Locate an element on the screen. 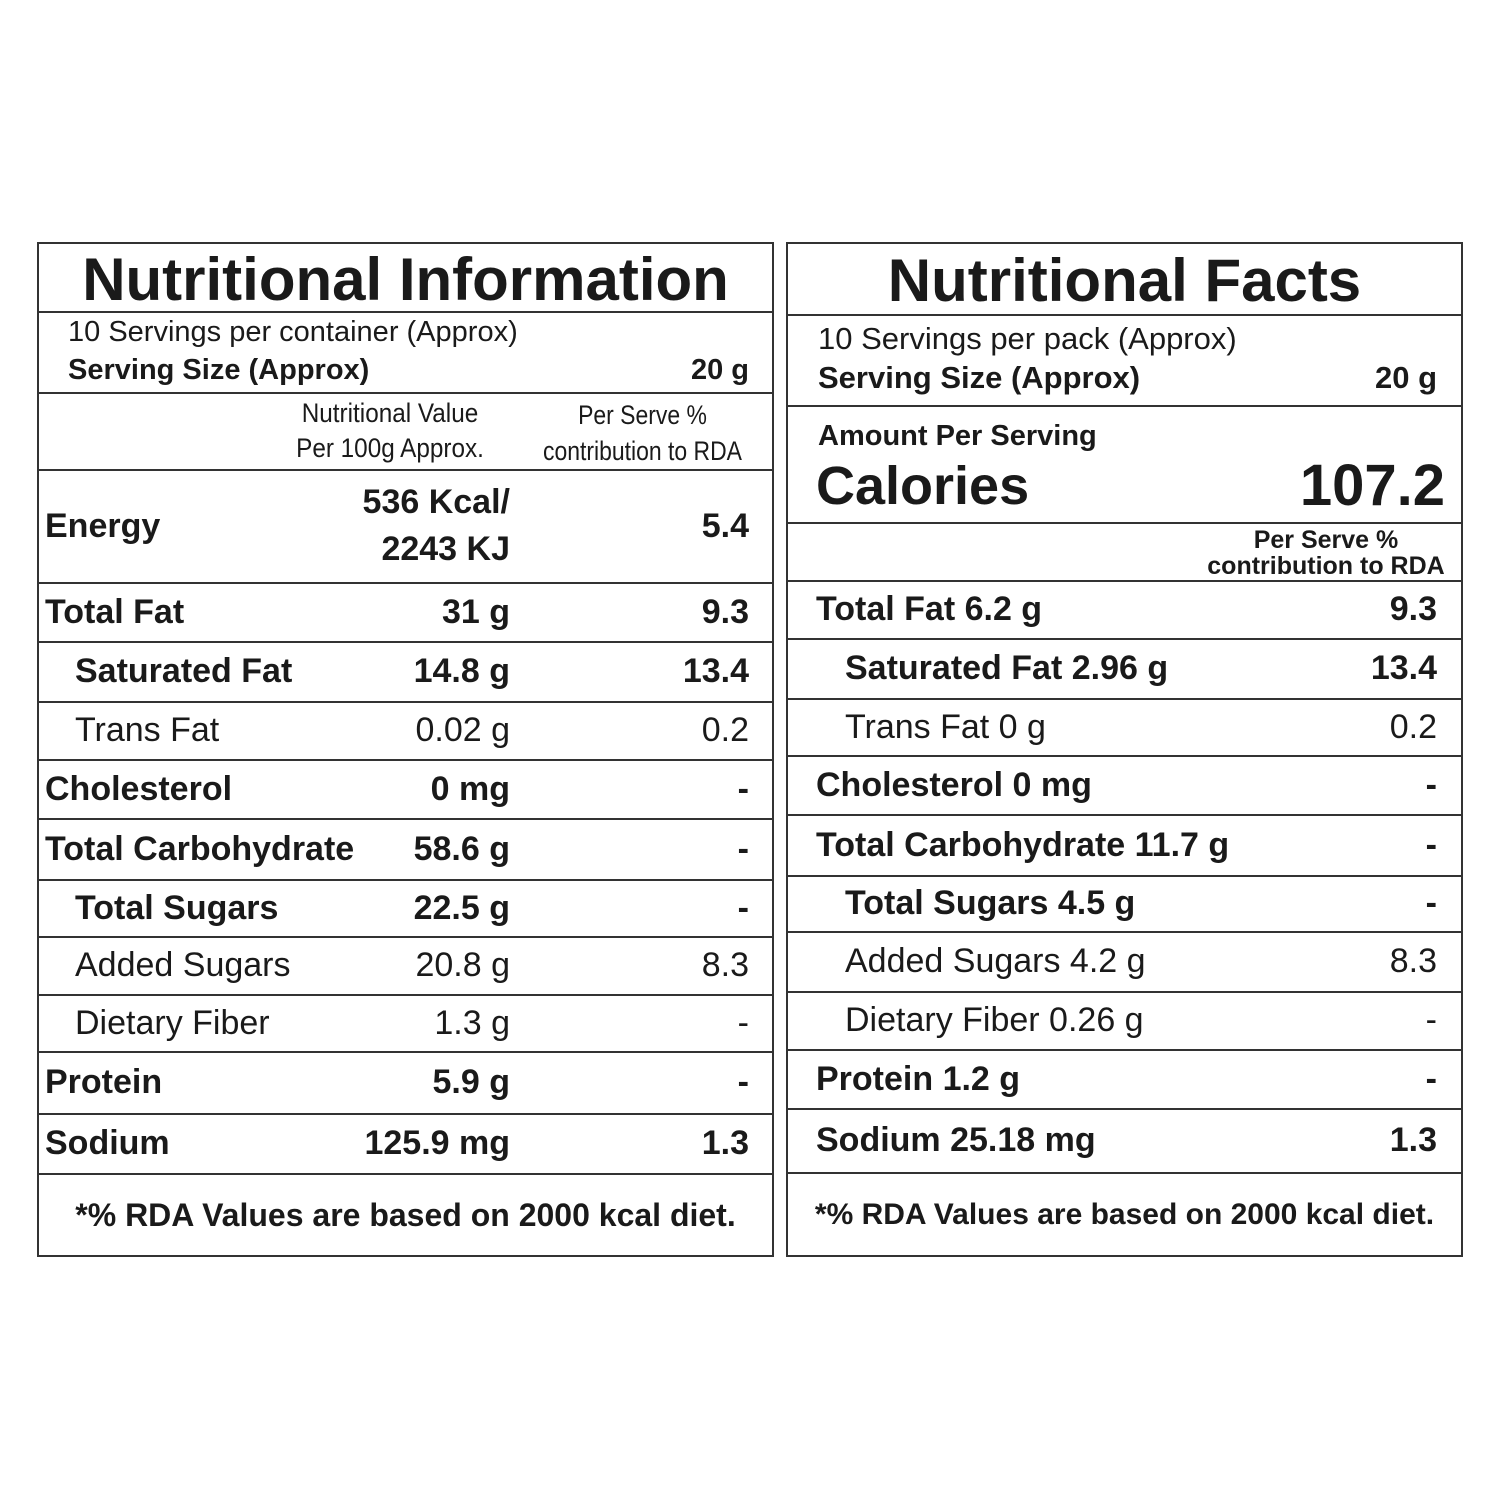 This screenshot has height=1500, width=1500. calories-label: Calories is located at coordinates (923, 485).